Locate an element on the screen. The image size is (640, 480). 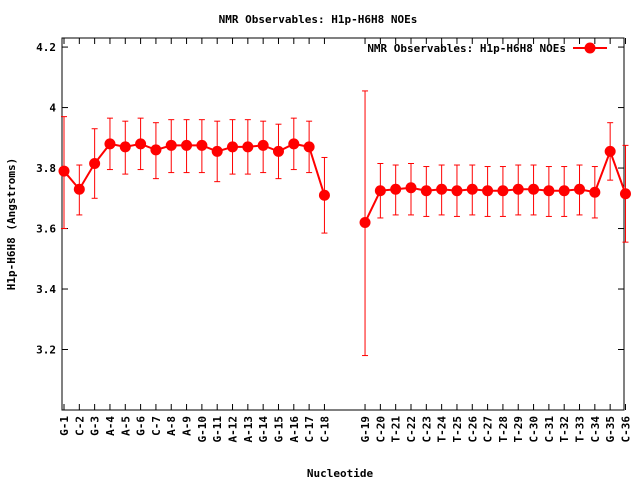
x-tick-label: A-16 is located at coordinates (294, 429).